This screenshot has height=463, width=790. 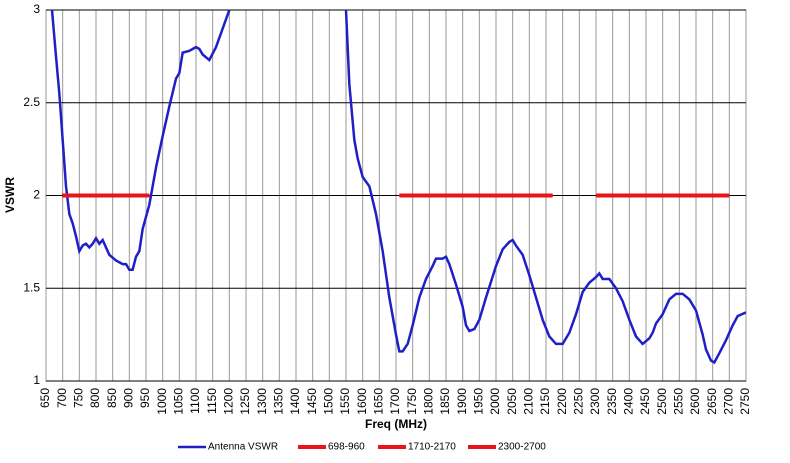 What do you see at coordinates (712, 401) in the screenshot?
I see `x-tick-label: 2650` at bounding box center [712, 401].